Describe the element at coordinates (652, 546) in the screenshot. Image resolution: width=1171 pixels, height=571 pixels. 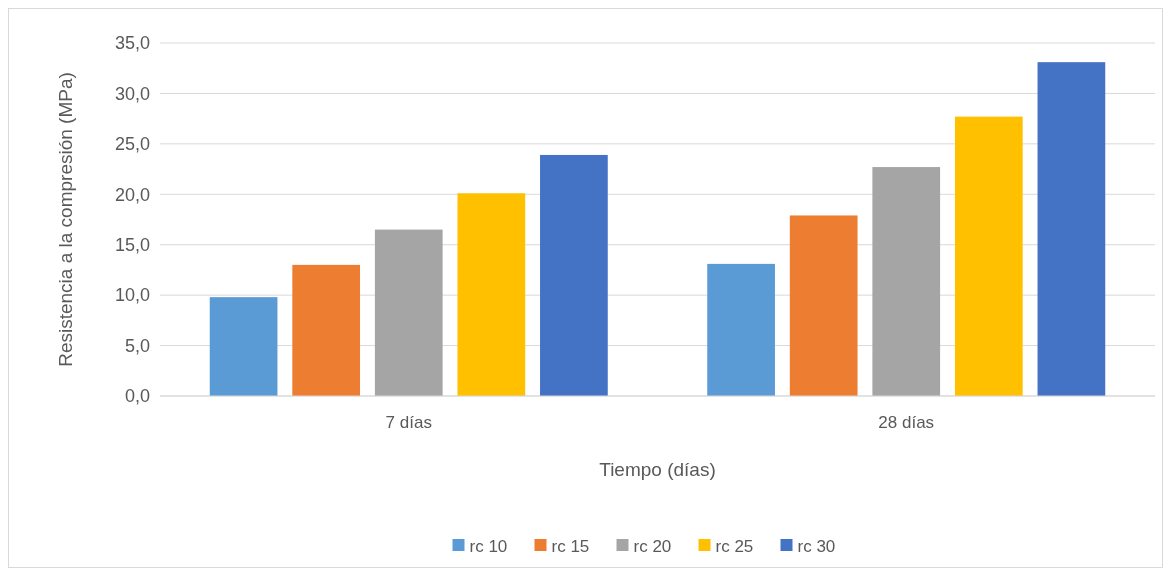
I see `legend-label: rc 20` at that location.